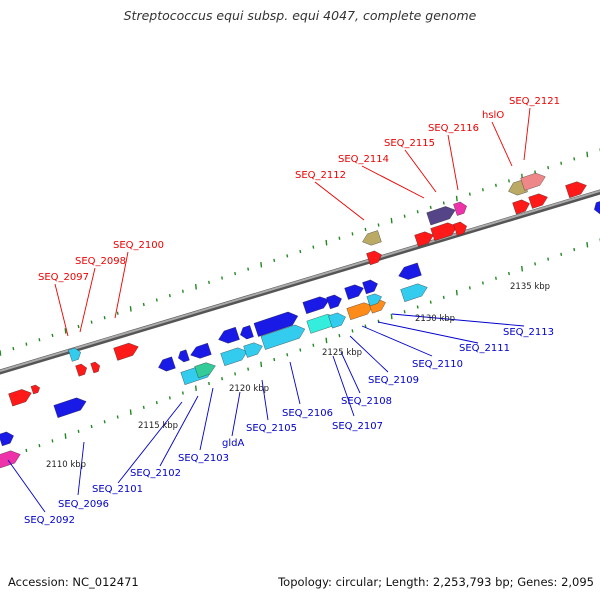 The height and width of the screenshot is (600, 600). I want to click on gene-label: SEQ_2114, so click(363, 159).